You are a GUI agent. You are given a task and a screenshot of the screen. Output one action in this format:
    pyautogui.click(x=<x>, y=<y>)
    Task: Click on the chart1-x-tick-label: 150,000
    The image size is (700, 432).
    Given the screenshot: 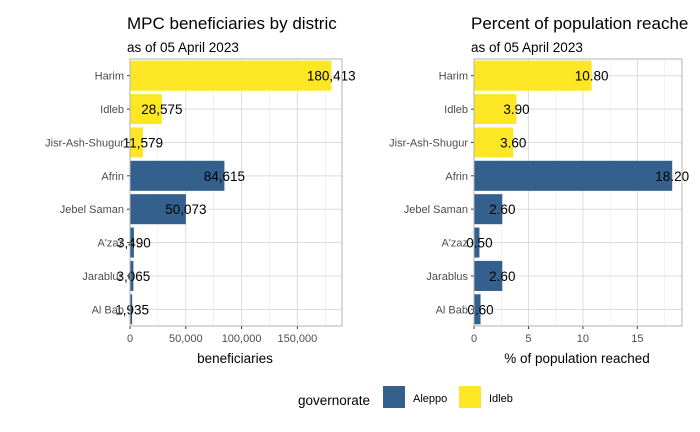 What is the action you would take?
    pyautogui.click(x=297, y=339)
    